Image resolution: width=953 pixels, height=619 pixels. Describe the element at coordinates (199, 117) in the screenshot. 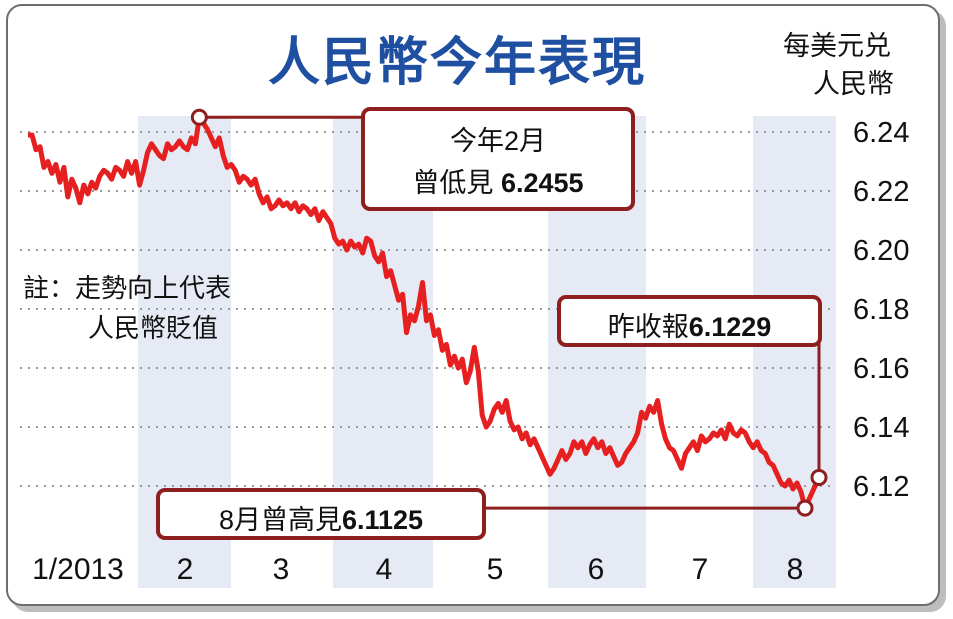

I see `marker-feb-low` at that location.